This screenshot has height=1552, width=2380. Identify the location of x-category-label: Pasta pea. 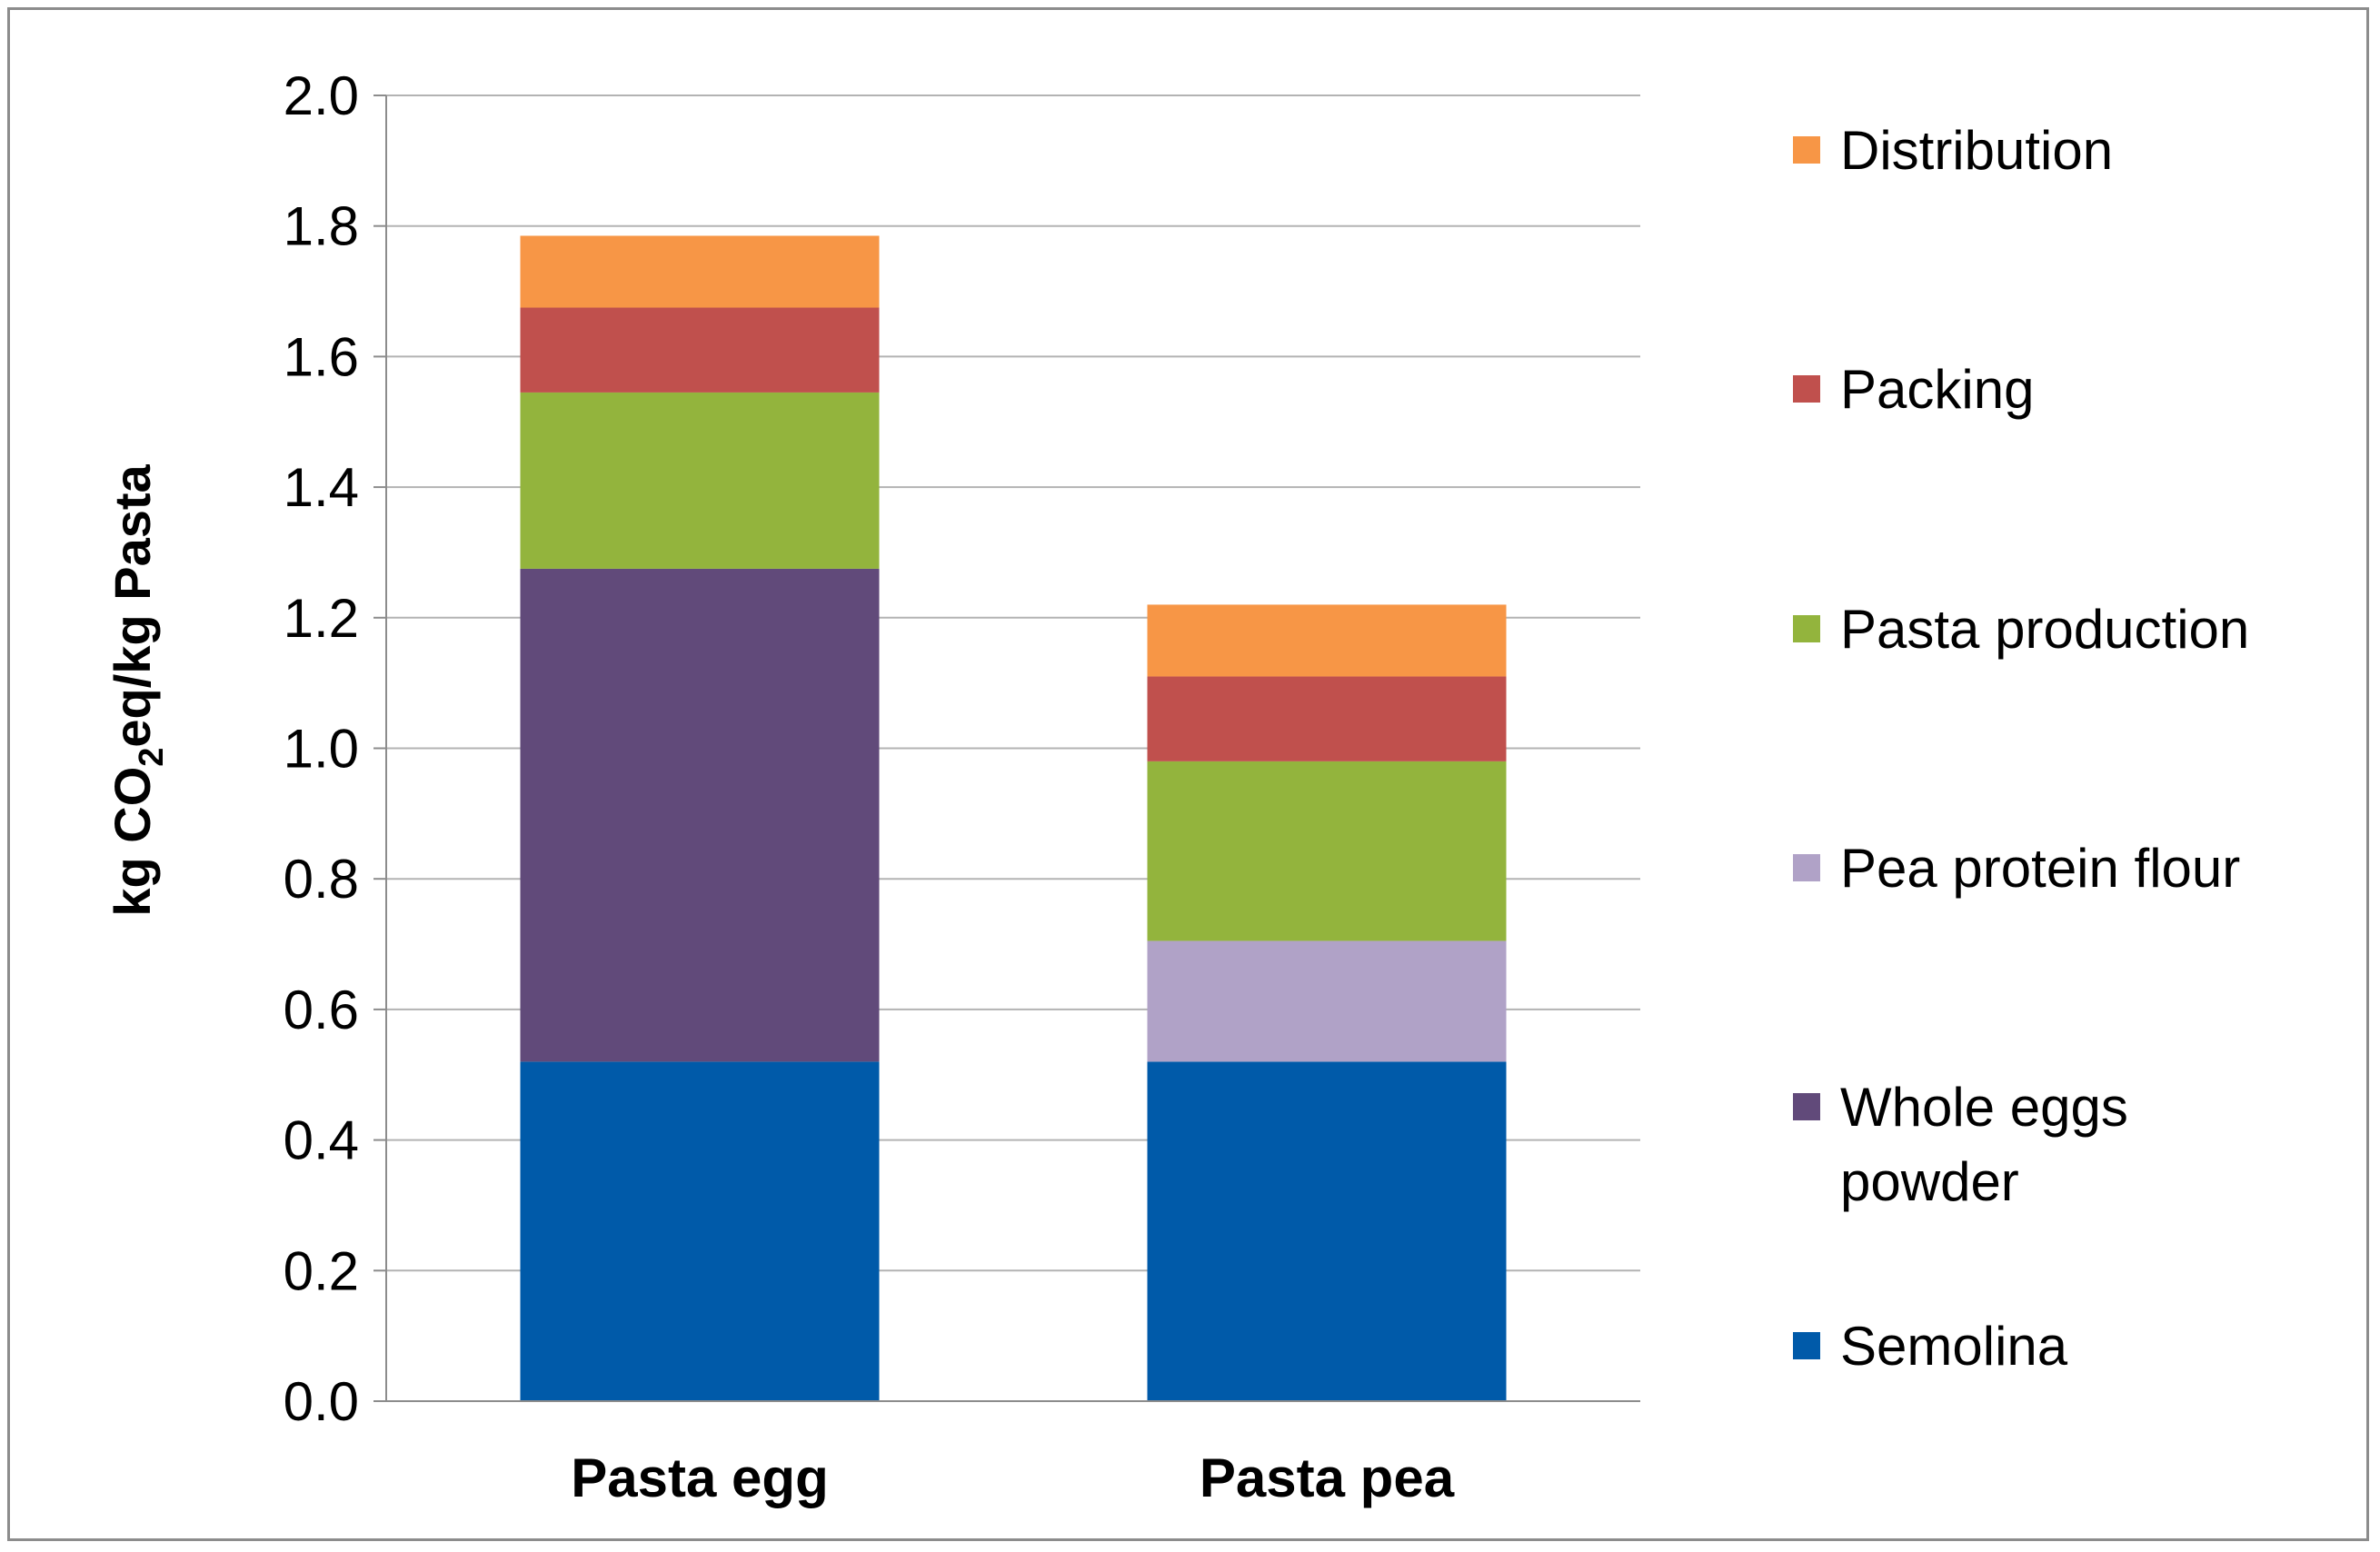
(1327, 1478).